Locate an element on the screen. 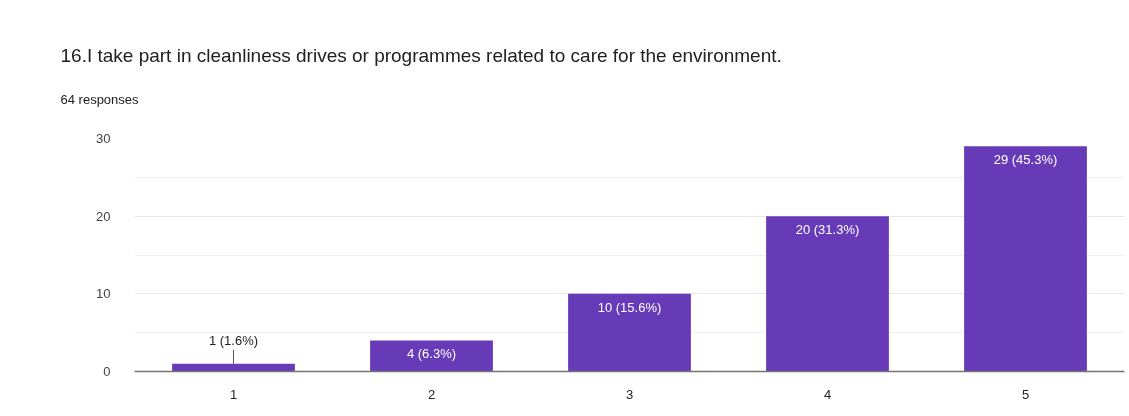  chart-title: 16.I take part in cleanliness drives or programmes related to care for the environment. is located at coordinates (421, 55).